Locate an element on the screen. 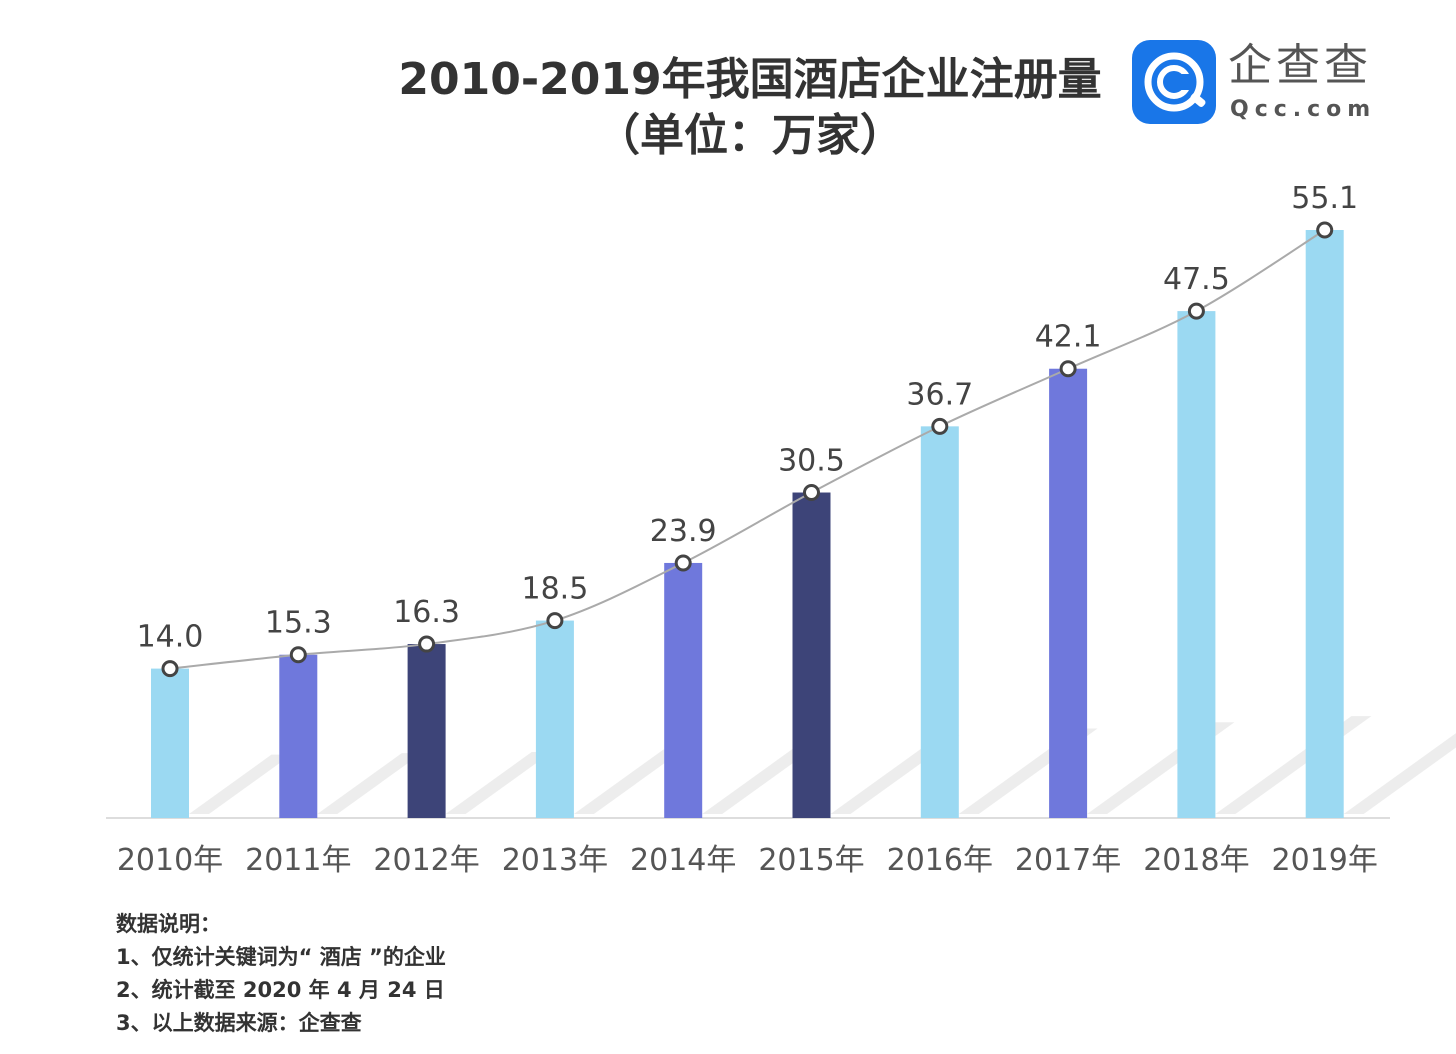 This screenshot has width=1456, height=1054. x-tick-label: 2012年 is located at coordinates (426, 860).